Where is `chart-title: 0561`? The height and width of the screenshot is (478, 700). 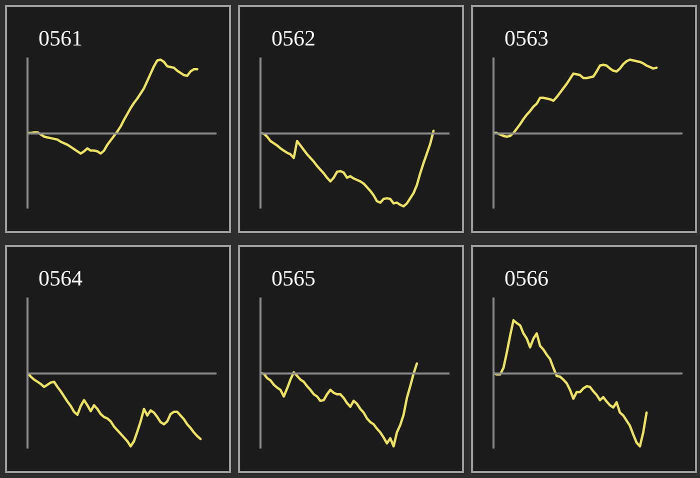 chart-title: 0561 is located at coordinates (60, 38).